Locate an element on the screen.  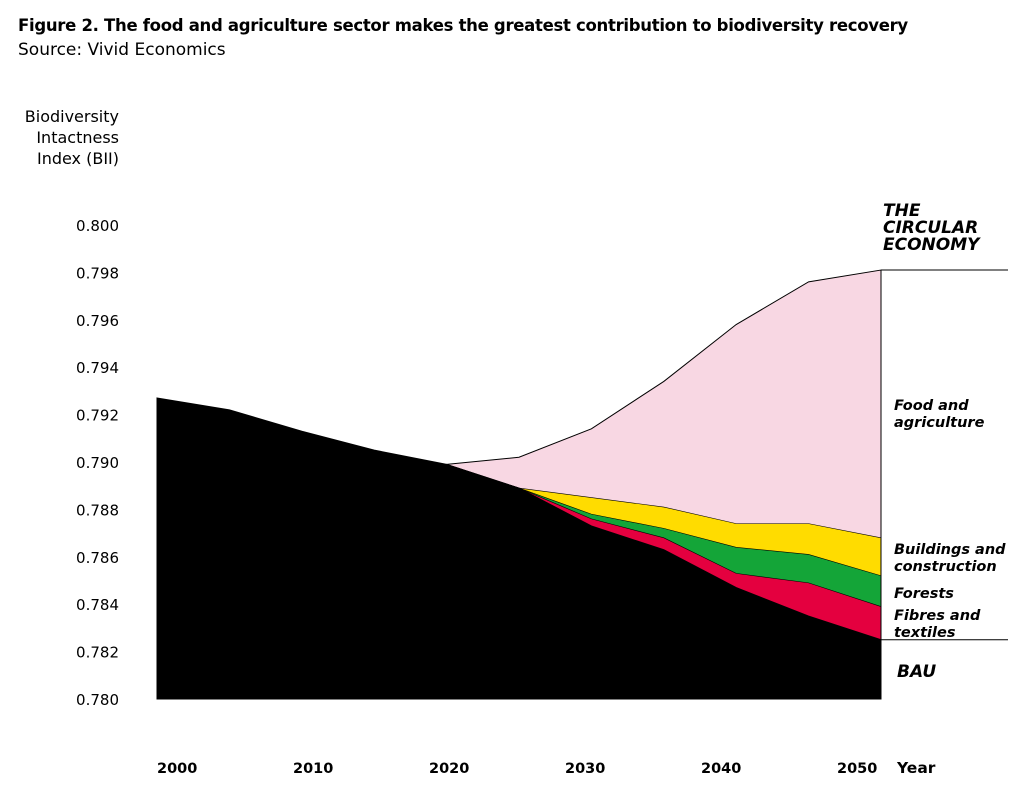
y-tick-label: 0.796 is located at coordinates (97, 321).